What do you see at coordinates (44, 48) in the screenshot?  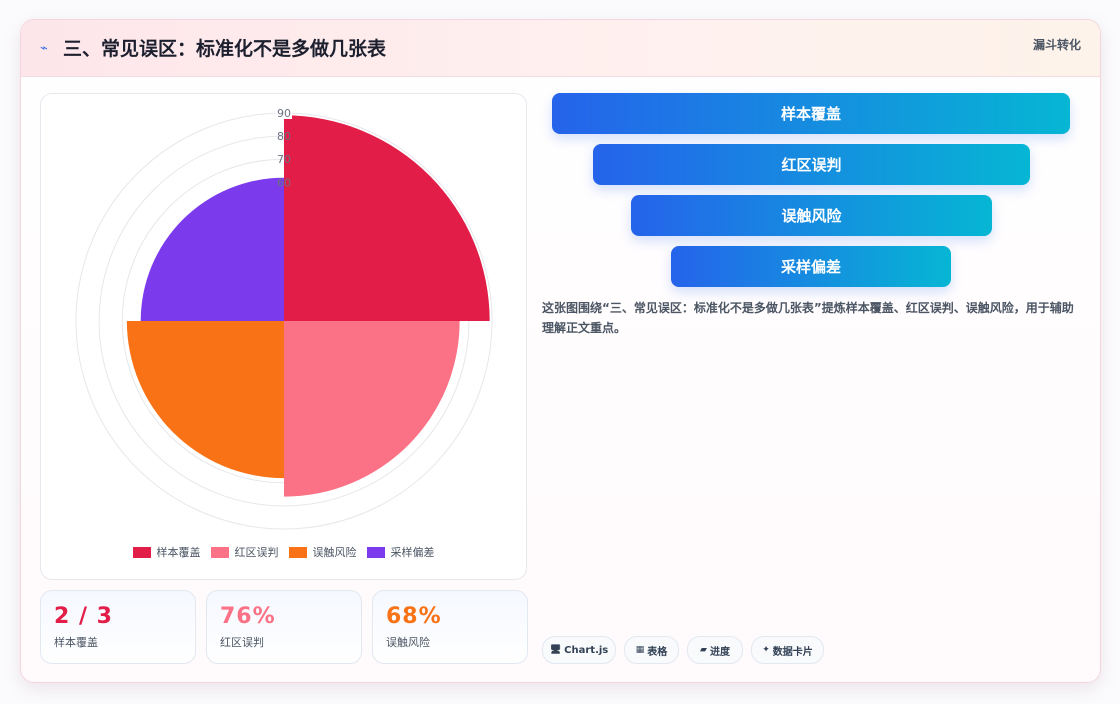 I see `lightning-icon: ⌁` at bounding box center [44, 48].